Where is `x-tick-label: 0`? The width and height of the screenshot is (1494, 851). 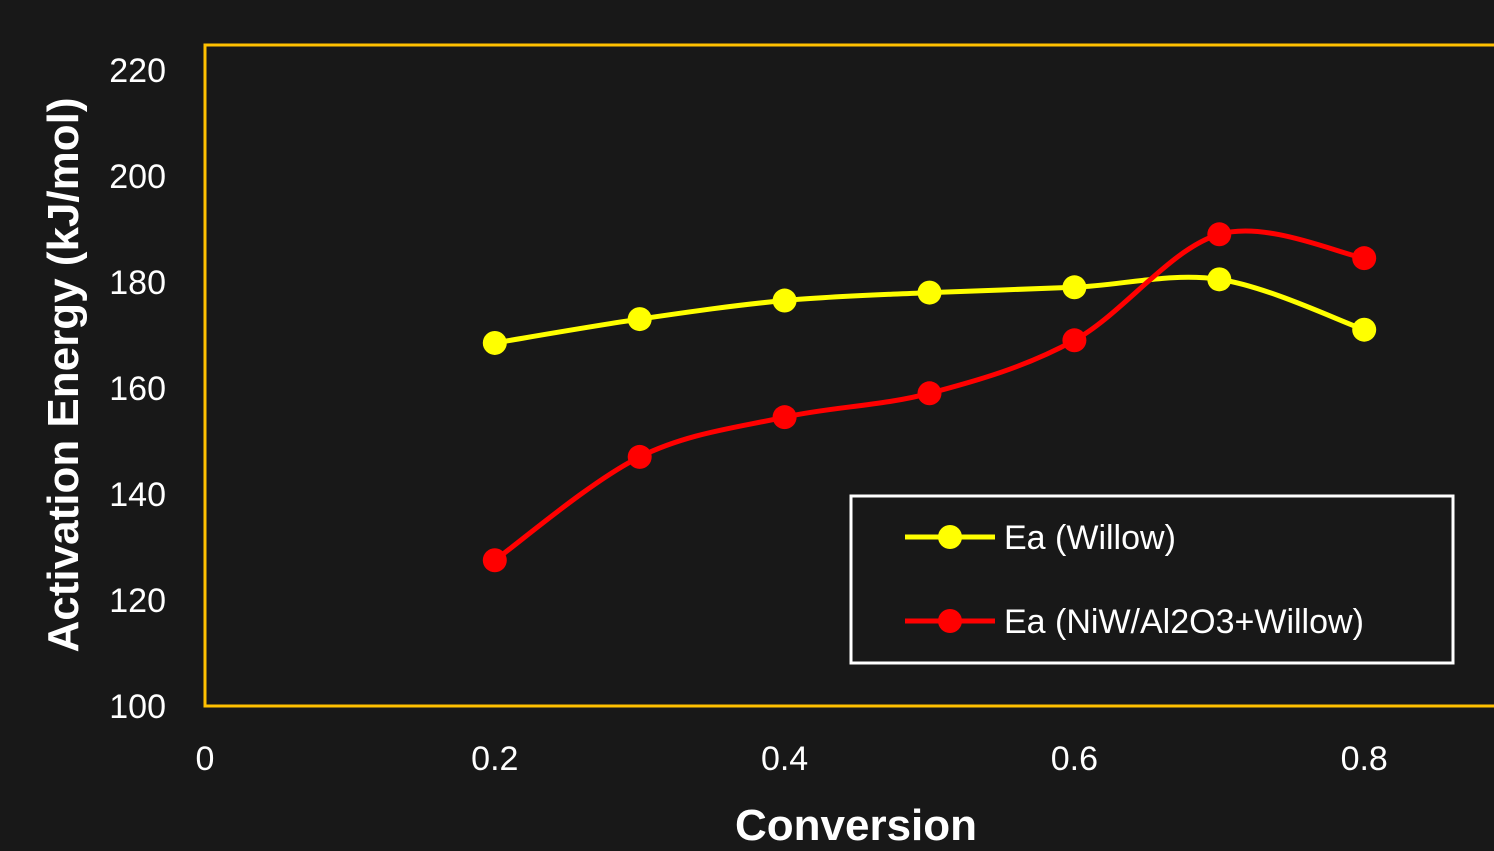 x-tick-label: 0 is located at coordinates (205, 759).